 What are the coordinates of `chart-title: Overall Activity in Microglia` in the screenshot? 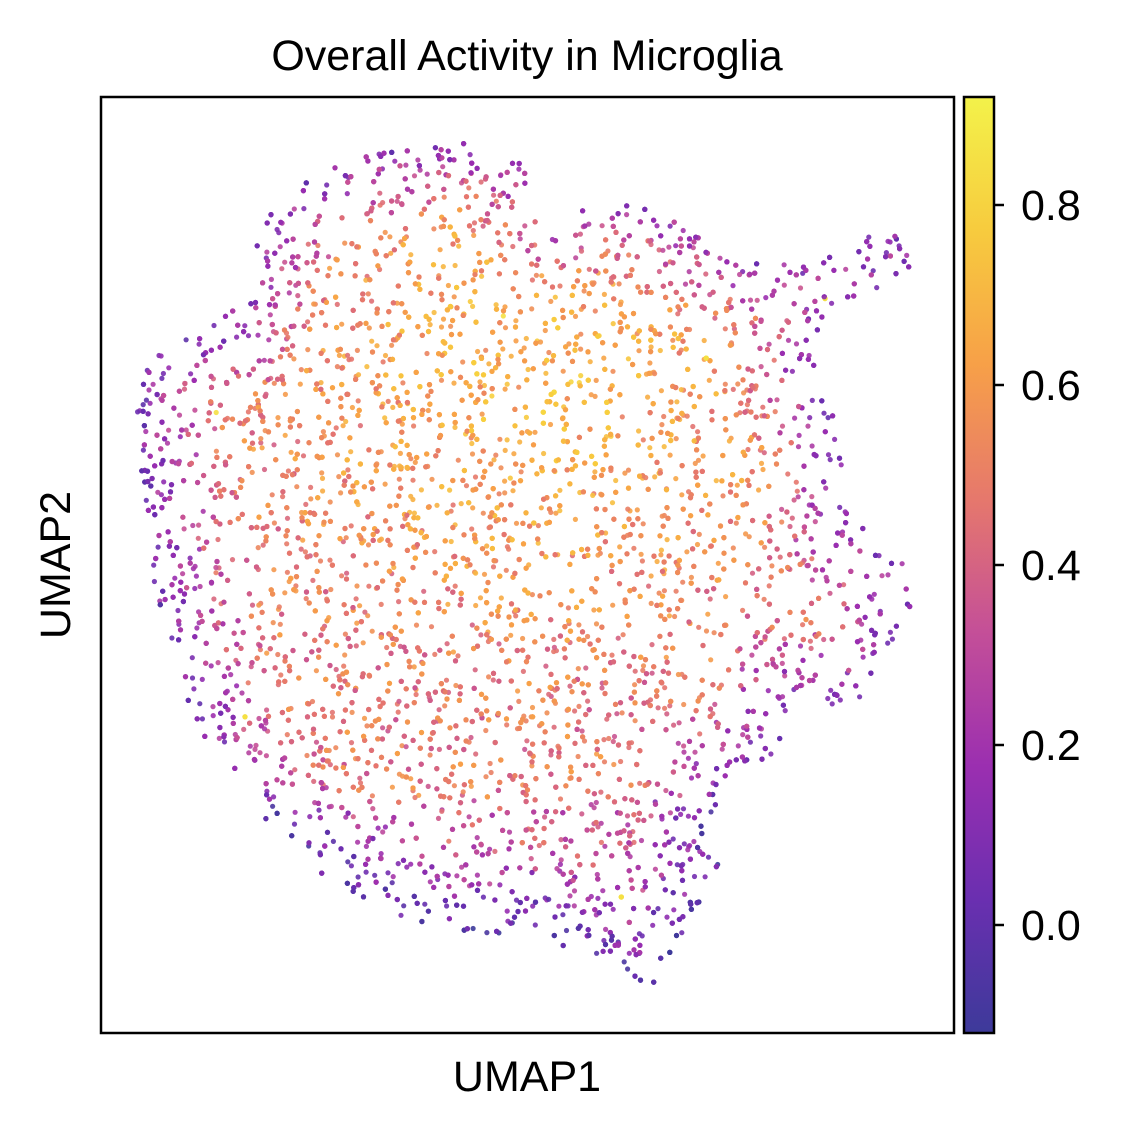 It's located at (526, 56).